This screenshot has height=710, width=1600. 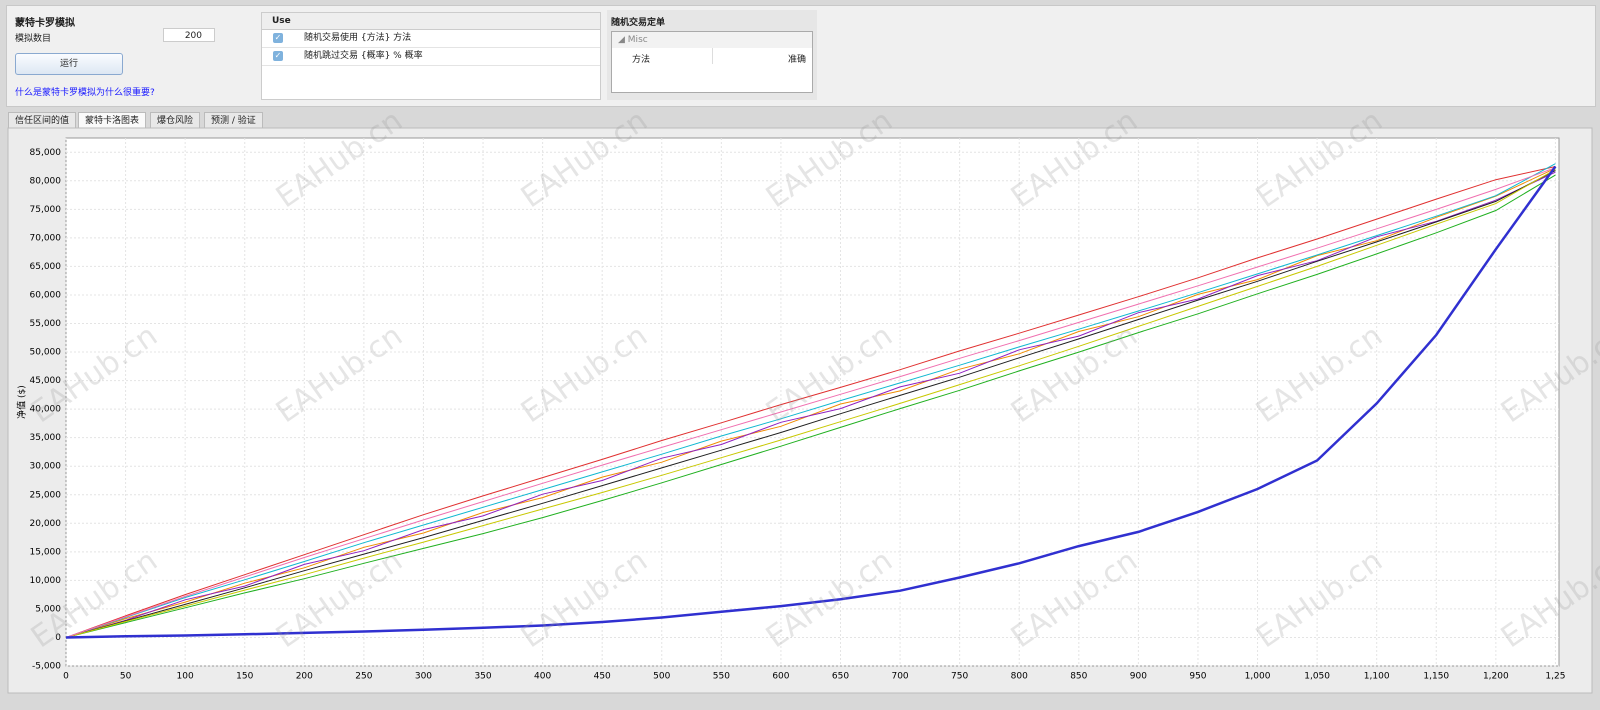 What do you see at coordinates (189, 35) in the screenshot?
I see `count-input: 200` at bounding box center [189, 35].